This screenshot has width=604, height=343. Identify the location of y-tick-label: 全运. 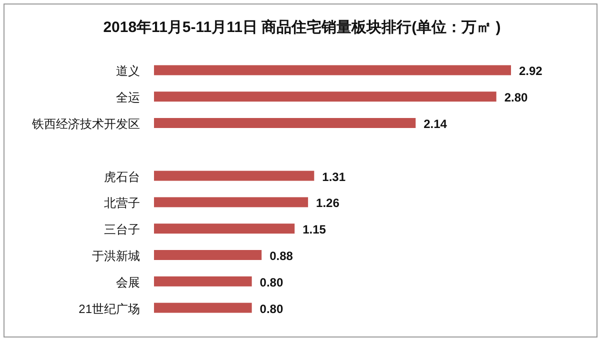
(128, 97).